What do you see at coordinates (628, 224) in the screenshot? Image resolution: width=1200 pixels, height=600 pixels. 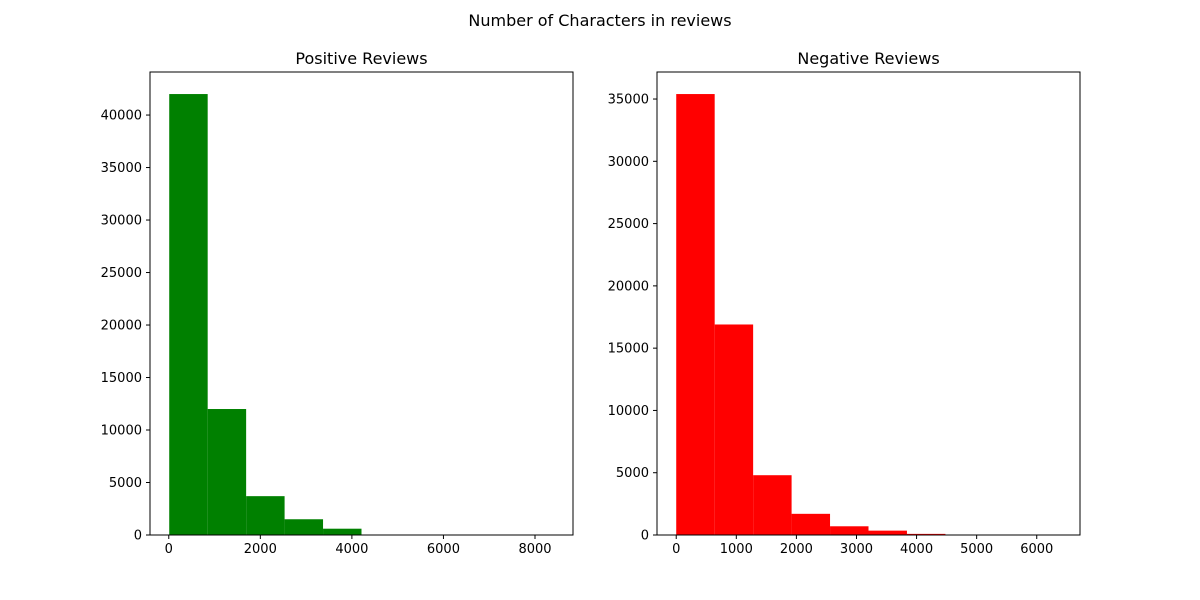 I see `negative-y-tick-label: 25000` at bounding box center [628, 224].